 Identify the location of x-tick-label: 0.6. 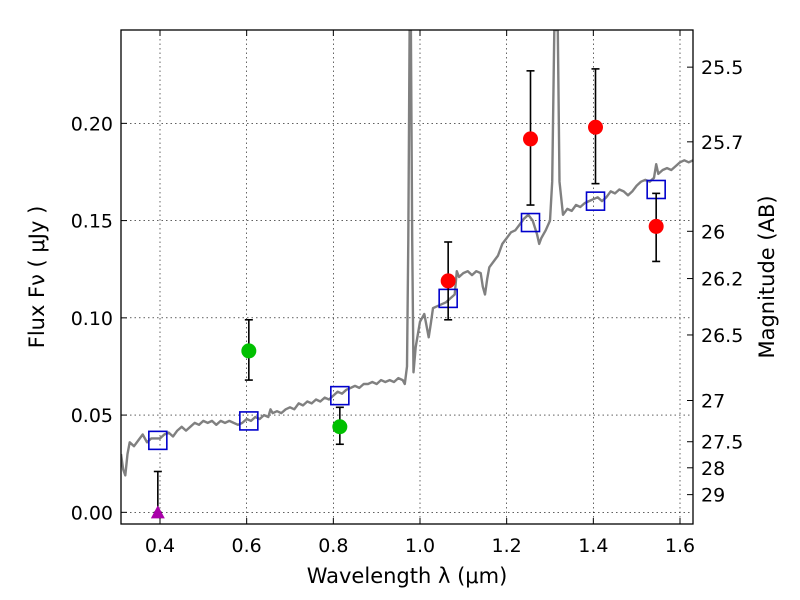
(247, 546).